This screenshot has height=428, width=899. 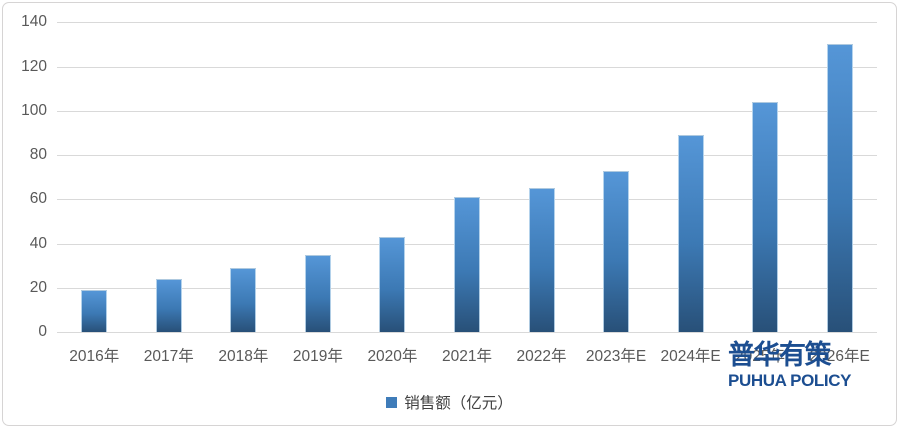 What do you see at coordinates (317, 356) in the screenshot?
I see `x-axis-label: 2019年` at bounding box center [317, 356].